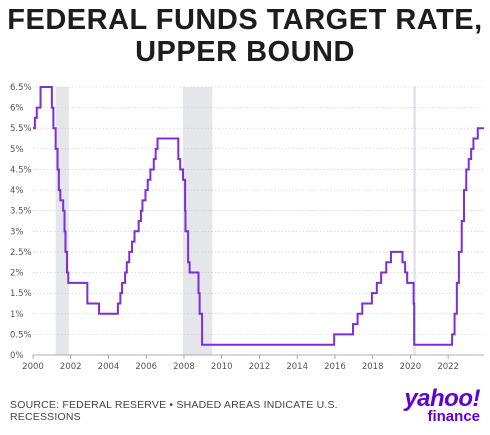  I want to click on y-tick-label-7: 3.5%, so click(21, 212).